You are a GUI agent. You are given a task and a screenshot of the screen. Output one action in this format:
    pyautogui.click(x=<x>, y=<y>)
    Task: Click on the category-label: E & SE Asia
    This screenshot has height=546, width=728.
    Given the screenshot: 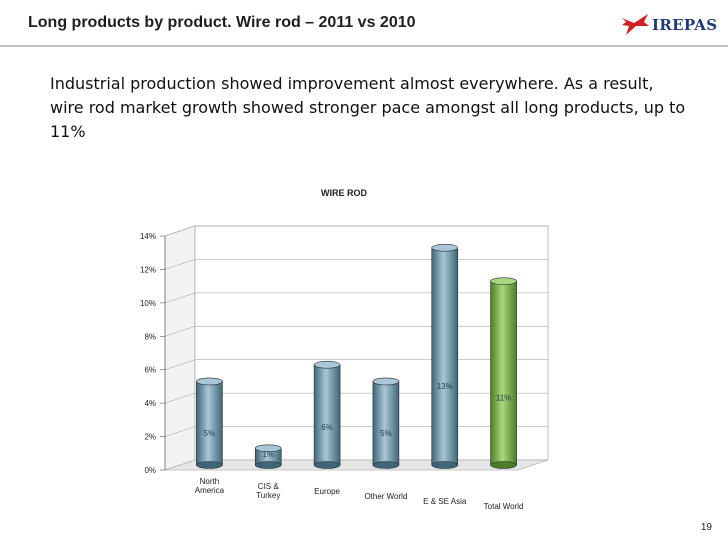 What is the action you would take?
    pyautogui.click(x=445, y=501)
    